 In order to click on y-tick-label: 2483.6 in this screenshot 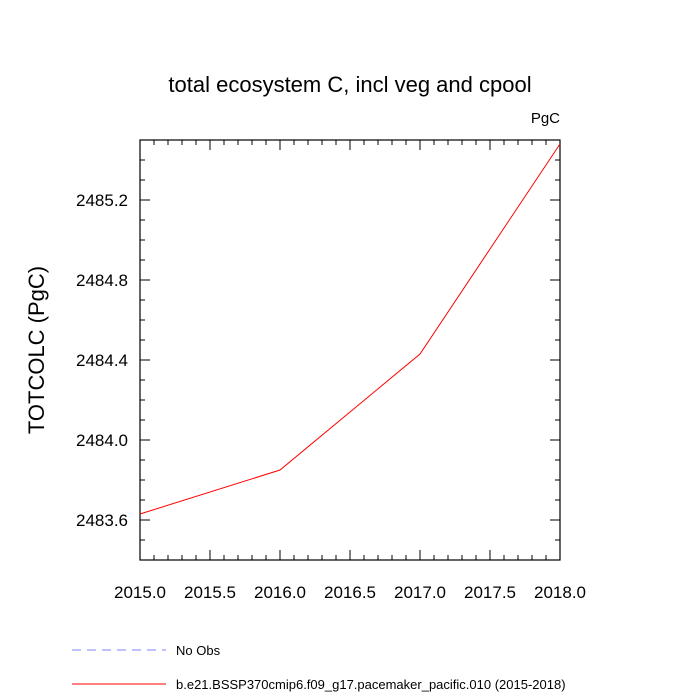, I will do `click(102, 520)`.